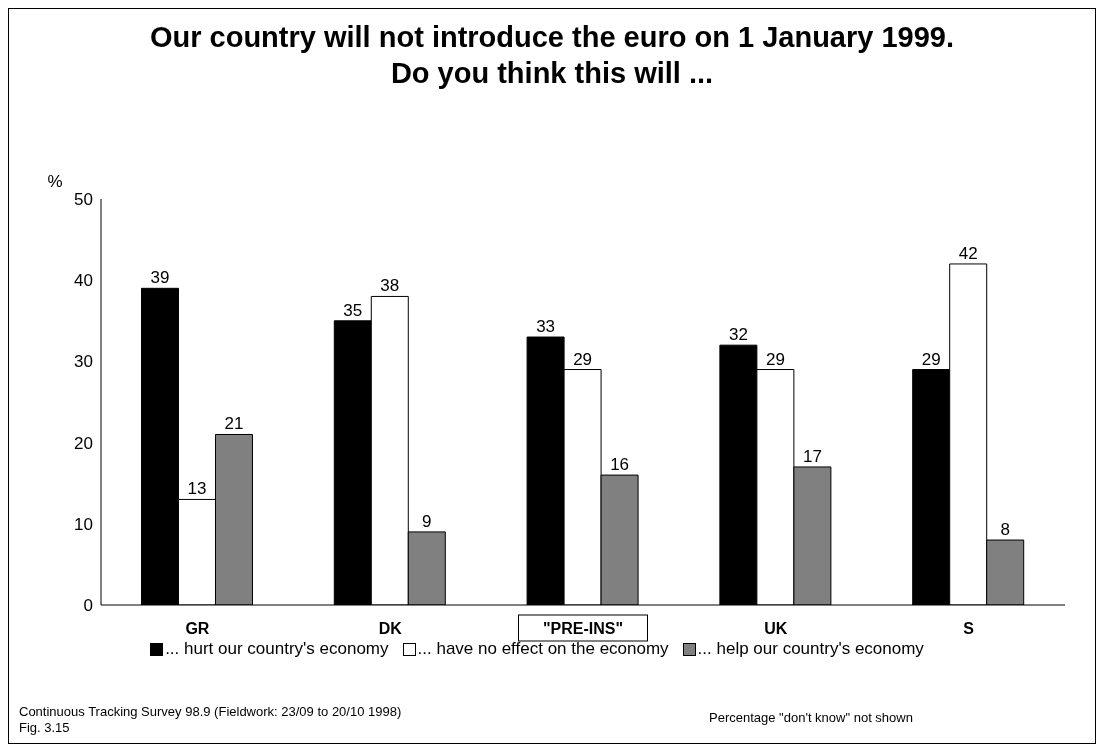 This screenshot has height=752, width=1104. Describe the element at coordinates (83, 281) in the screenshot. I see `y-tick-label: 40` at that location.